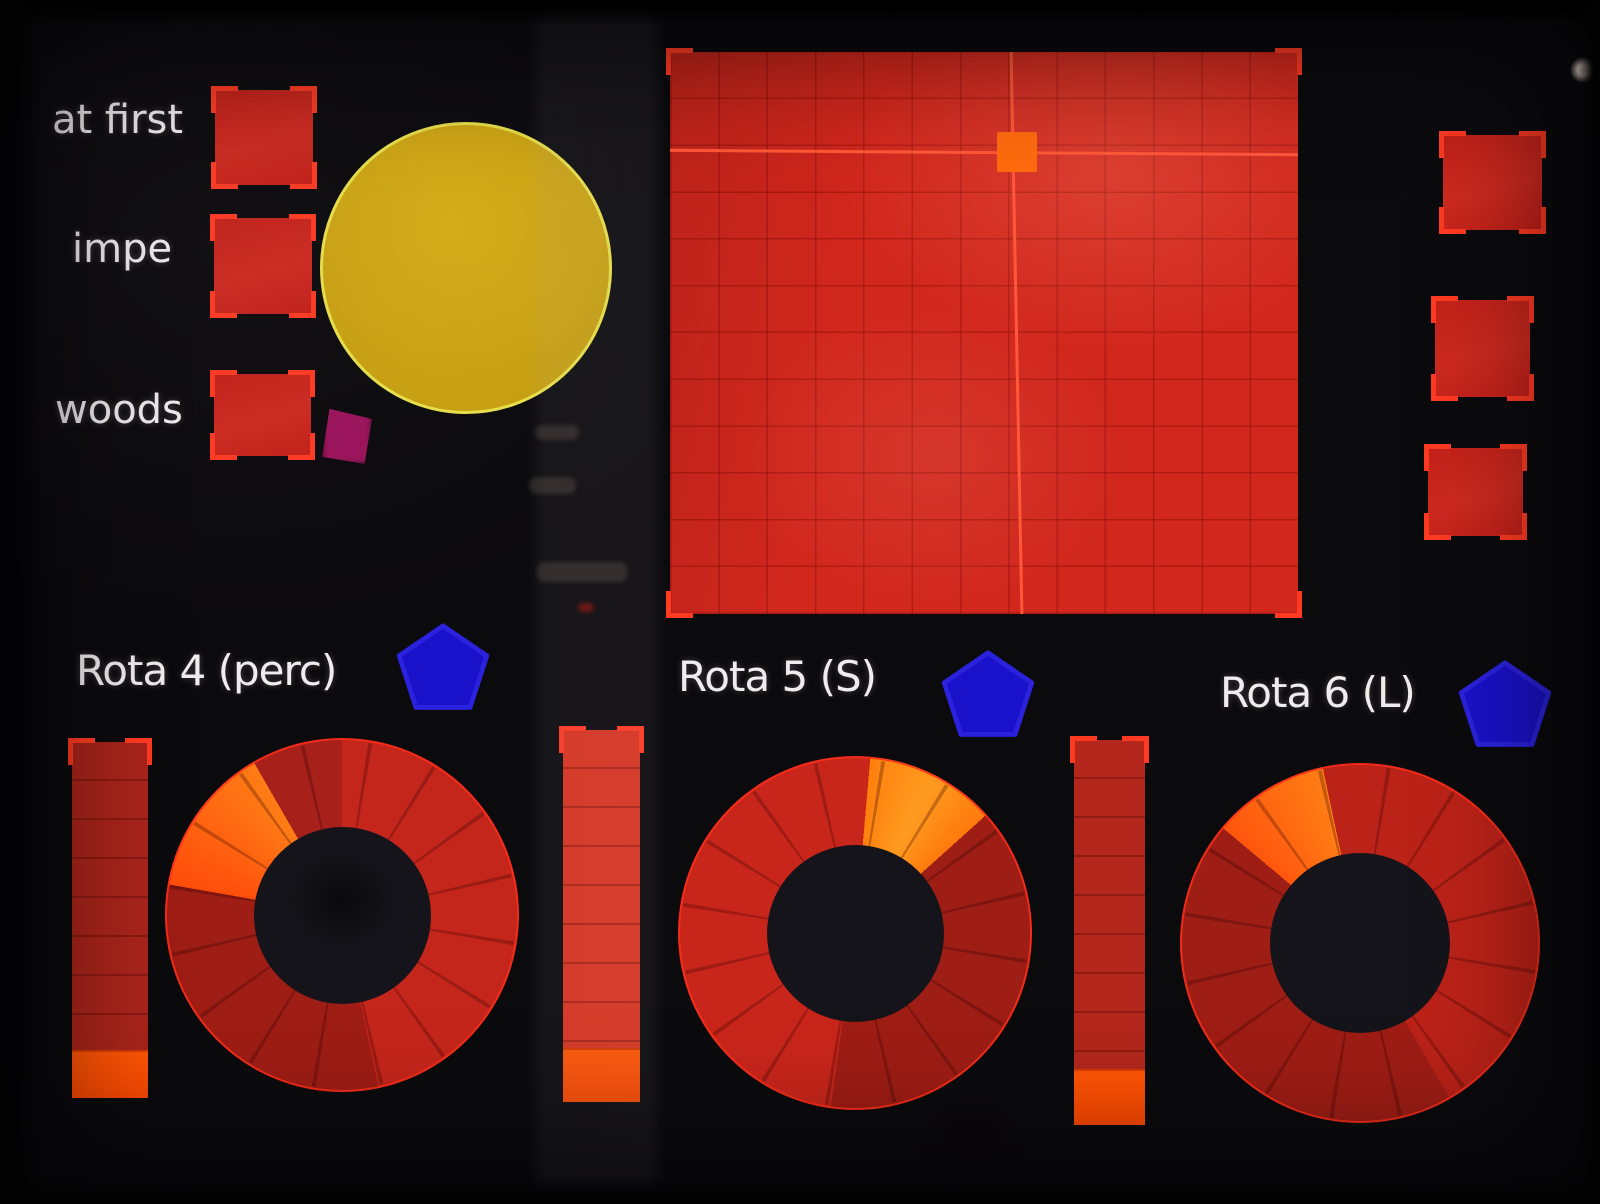  Describe the element at coordinates (1016, 152) in the screenshot. I see `xy-handle` at that location.